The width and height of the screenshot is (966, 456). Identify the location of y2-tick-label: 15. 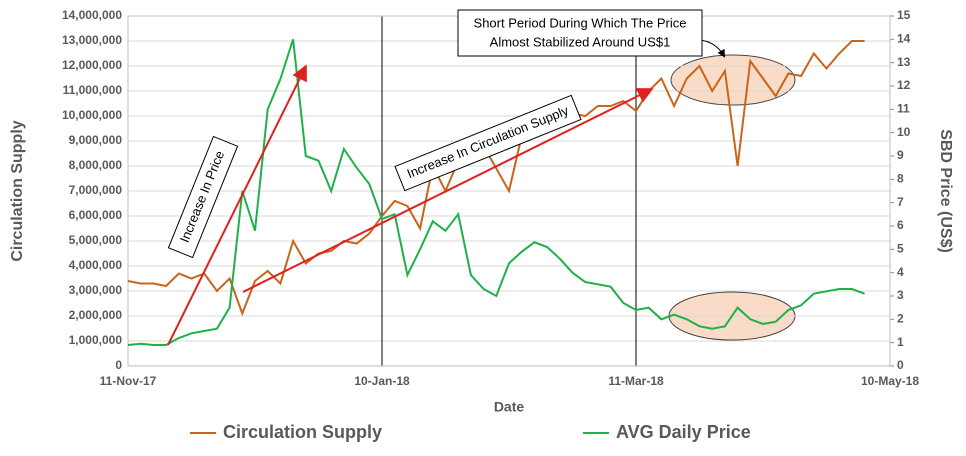
(904, 15).